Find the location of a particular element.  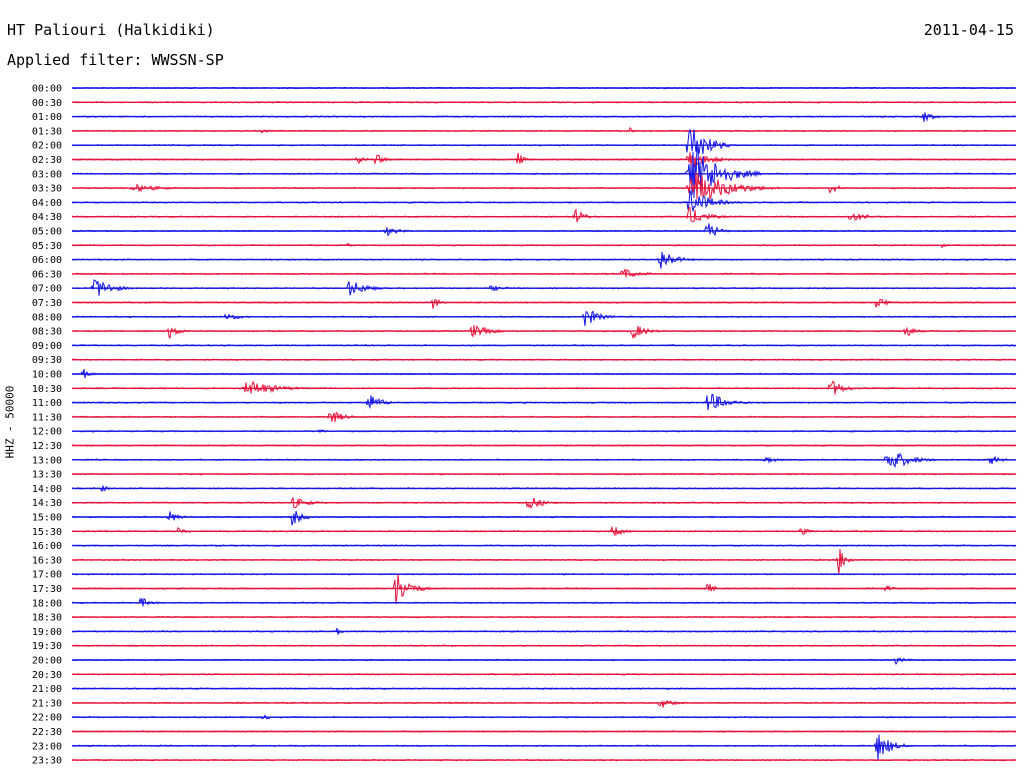

row-label: 12:30 is located at coordinates (47, 446).